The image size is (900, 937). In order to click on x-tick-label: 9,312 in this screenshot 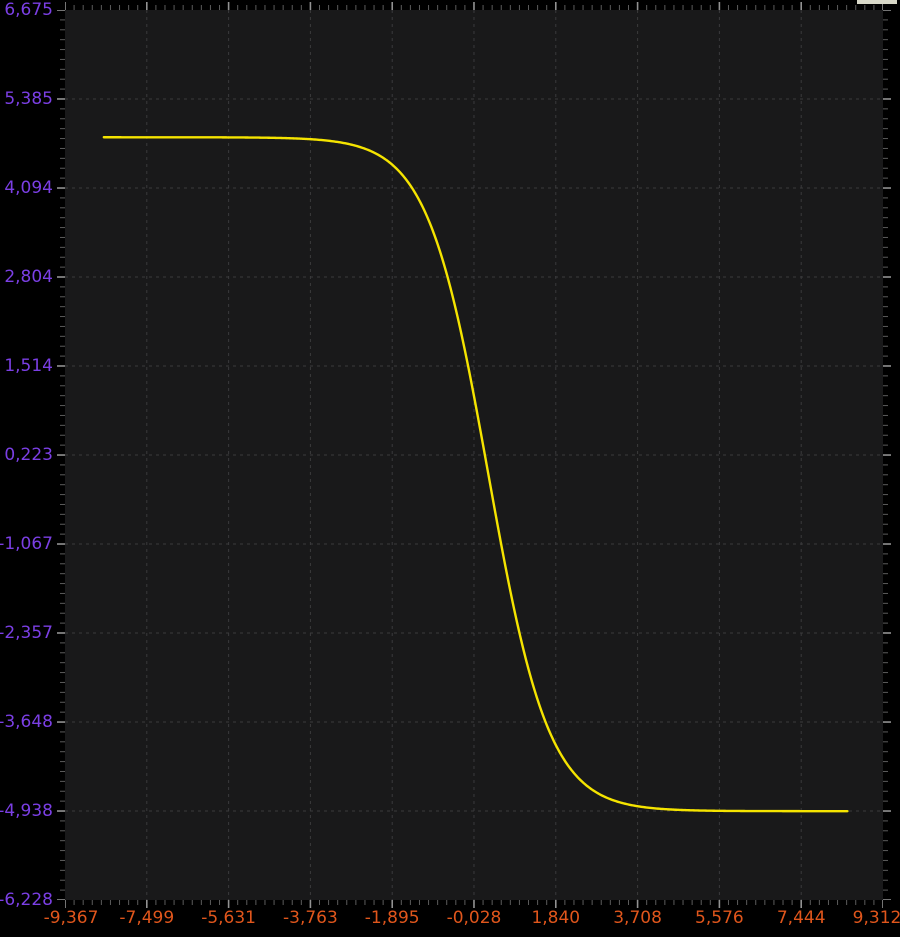, I will do `click(876, 918)`.